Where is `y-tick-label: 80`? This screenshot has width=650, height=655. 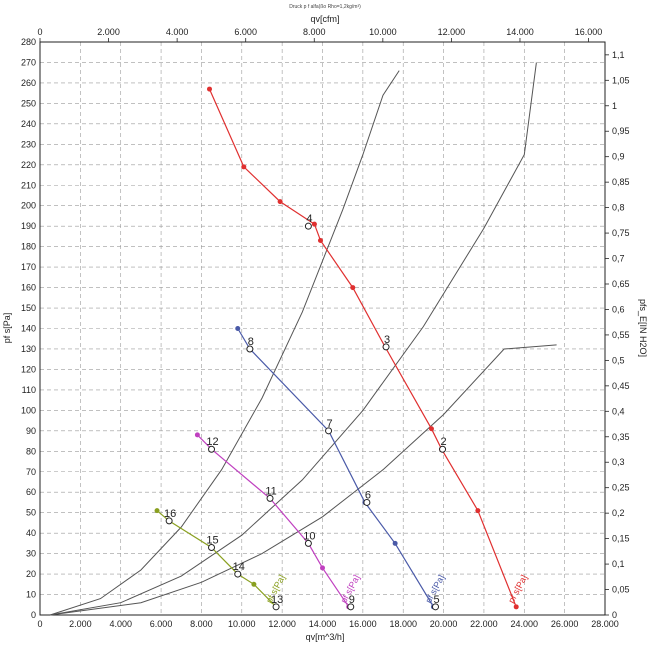 y-tick-label: 80 is located at coordinates (31, 451).